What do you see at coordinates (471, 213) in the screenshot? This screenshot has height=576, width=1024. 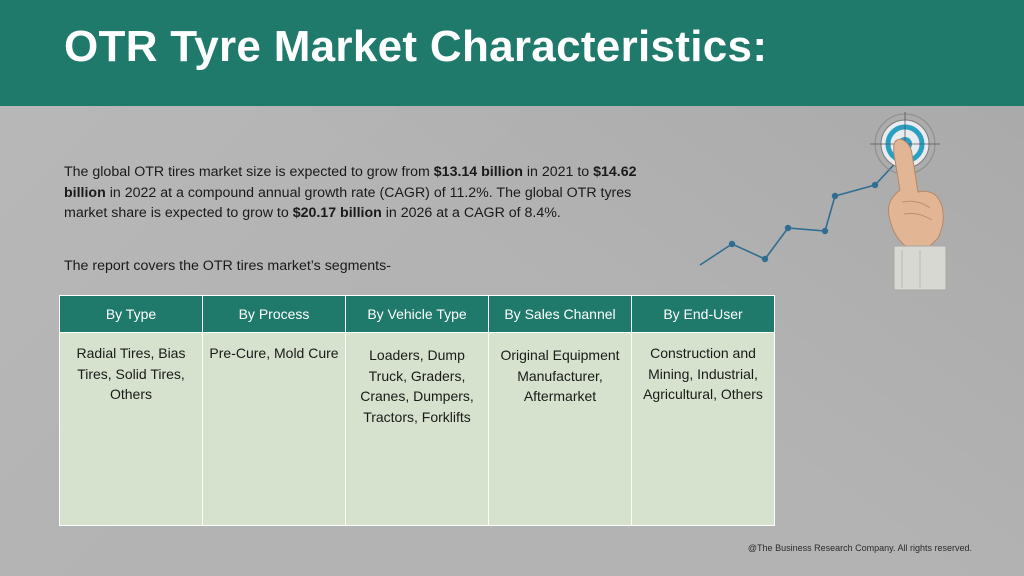 I see `intro-text: in 2026 at a CAGR of 8.4%.` at bounding box center [471, 213].